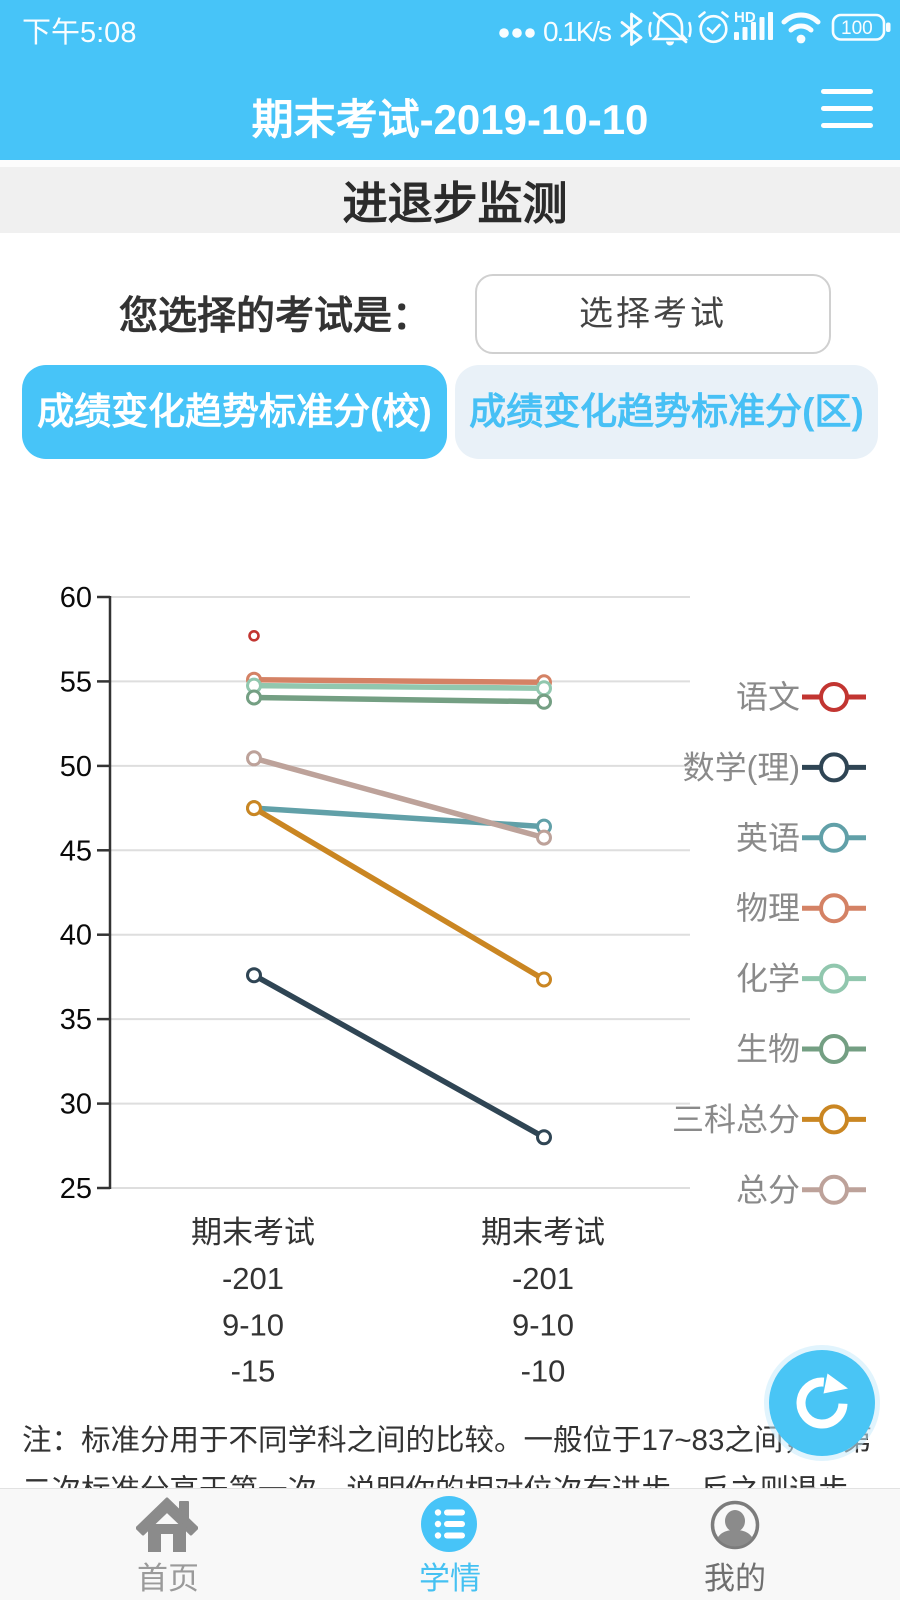 The height and width of the screenshot is (1600, 900). What do you see at coordinates (76, 682) in the screenshot?
I see `svg-text: 55` at bounding box center [76, 682].